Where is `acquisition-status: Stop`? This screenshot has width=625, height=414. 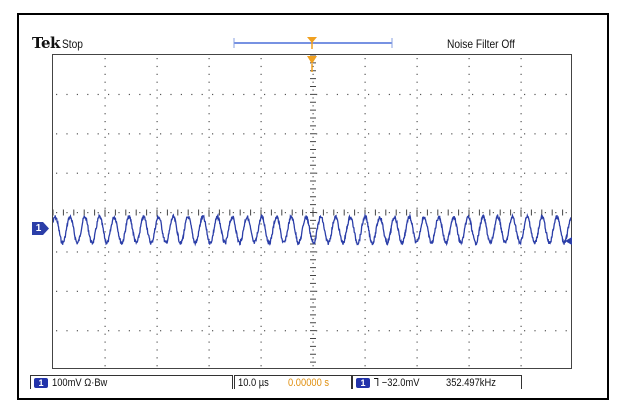
acquisition-status: Stop is located at coordinates (72, 44).